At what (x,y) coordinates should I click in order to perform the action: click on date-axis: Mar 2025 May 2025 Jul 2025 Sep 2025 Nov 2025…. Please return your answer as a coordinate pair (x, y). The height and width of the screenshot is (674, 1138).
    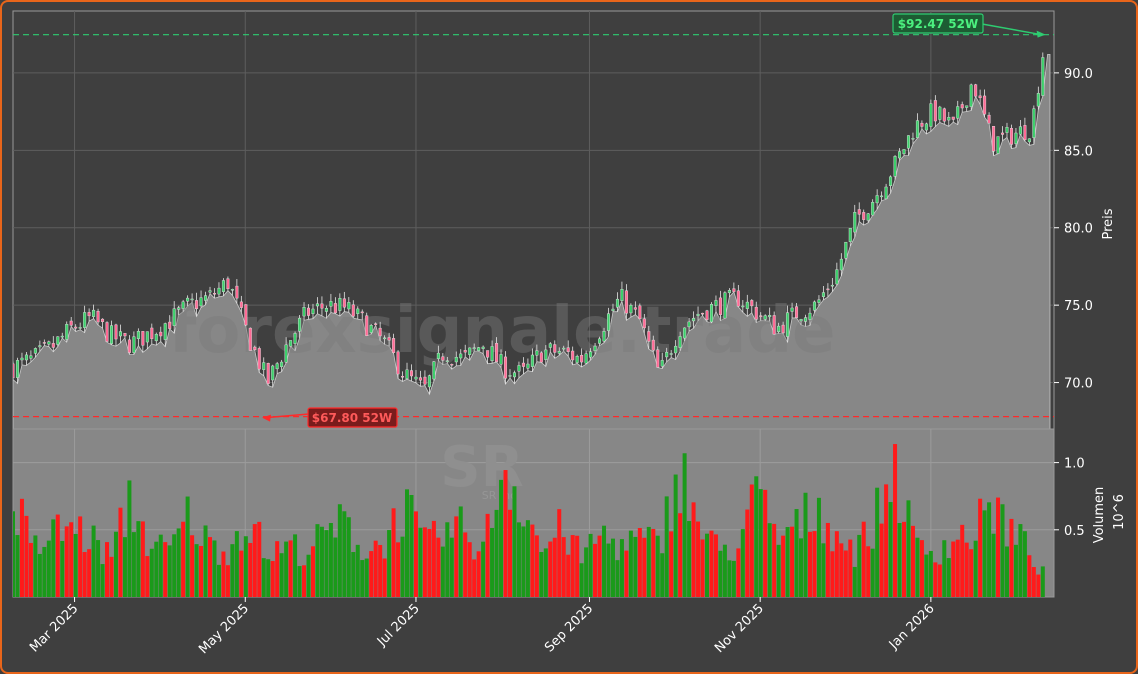
    Looking at the image, I should click on (482, 627).